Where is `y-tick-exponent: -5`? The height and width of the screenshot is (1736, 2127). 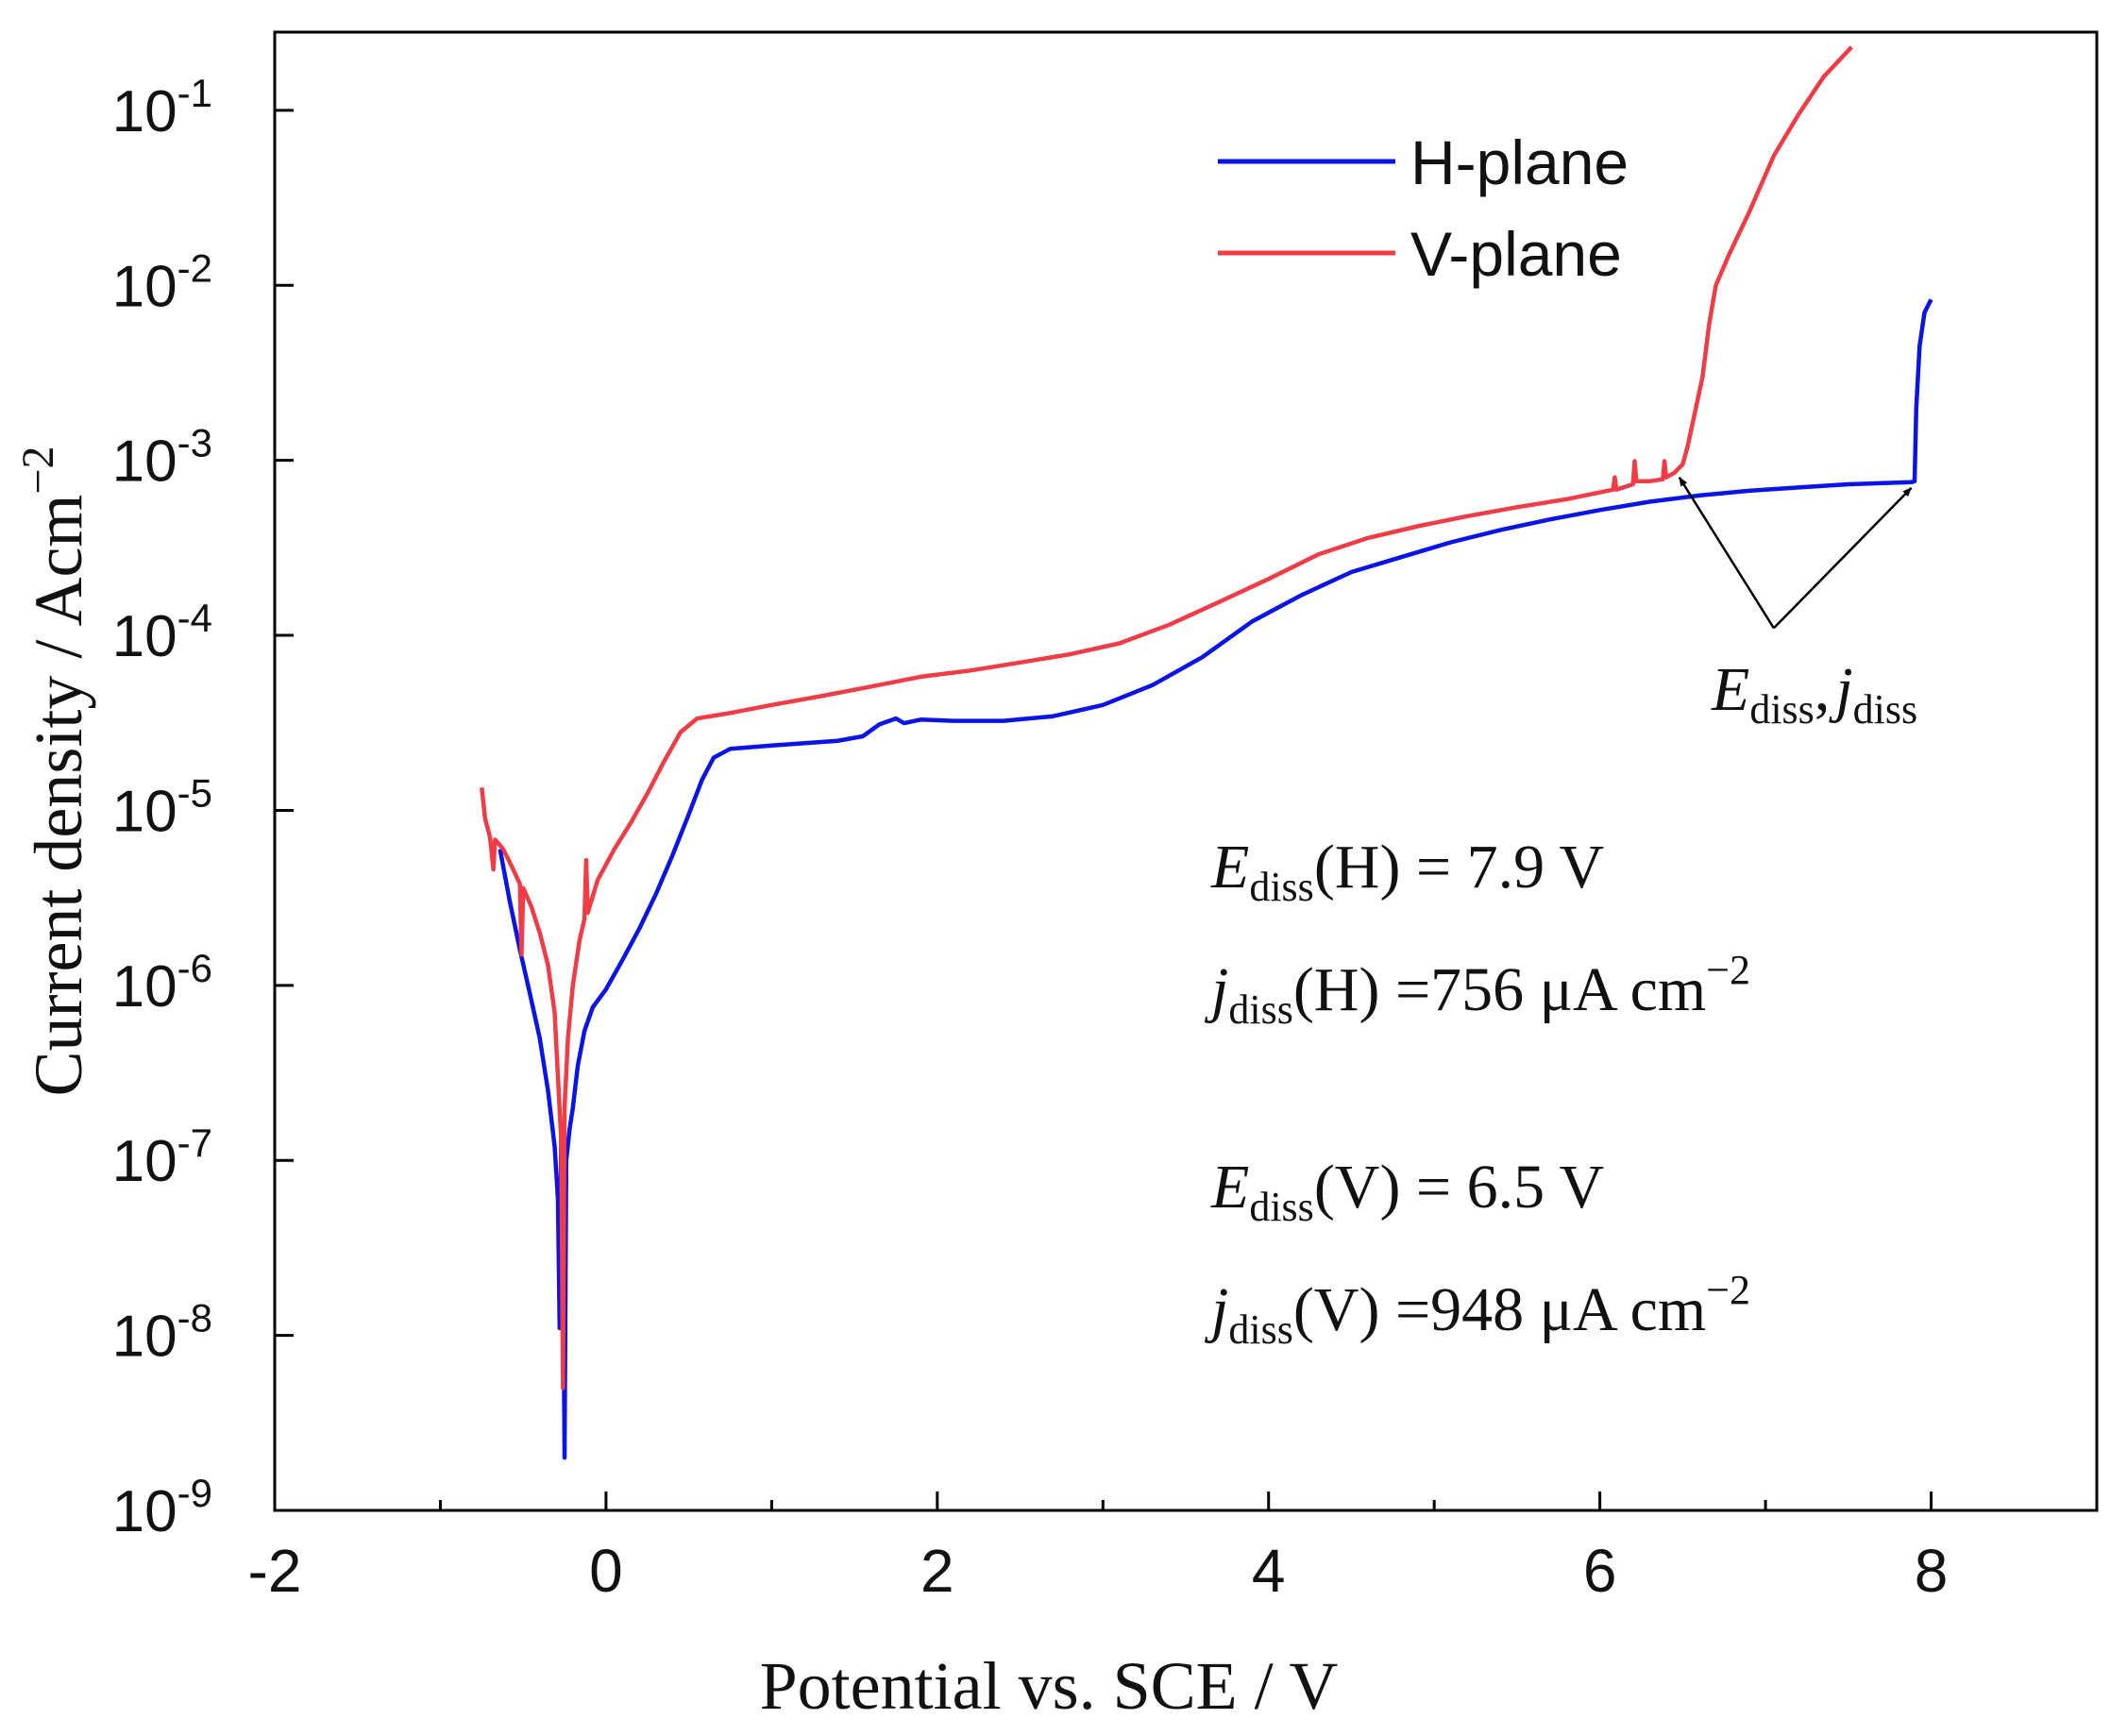
y-tick-exponent: -5 is located at coordinates (194, 792).